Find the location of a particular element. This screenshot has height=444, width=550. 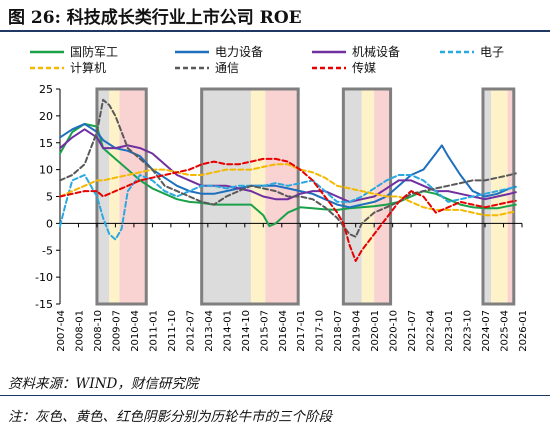

x-tick-label: 2018-07 is located at coordinates (338, 331).